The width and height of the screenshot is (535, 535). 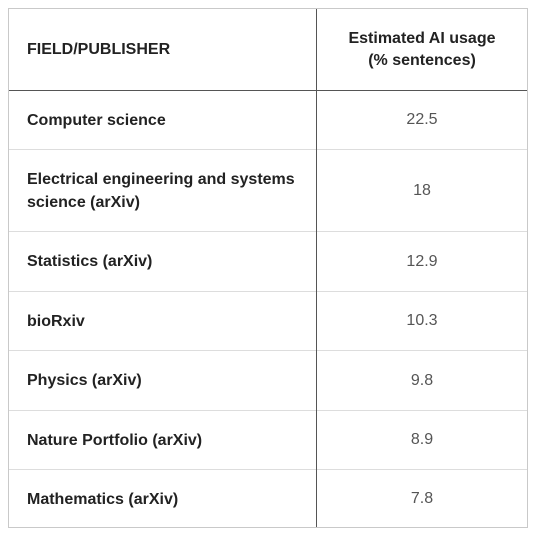 What do you see at coordinates (422, 190) in the screenshot?
I see `row-usage-value: 18` at bounding box center [422, 190].